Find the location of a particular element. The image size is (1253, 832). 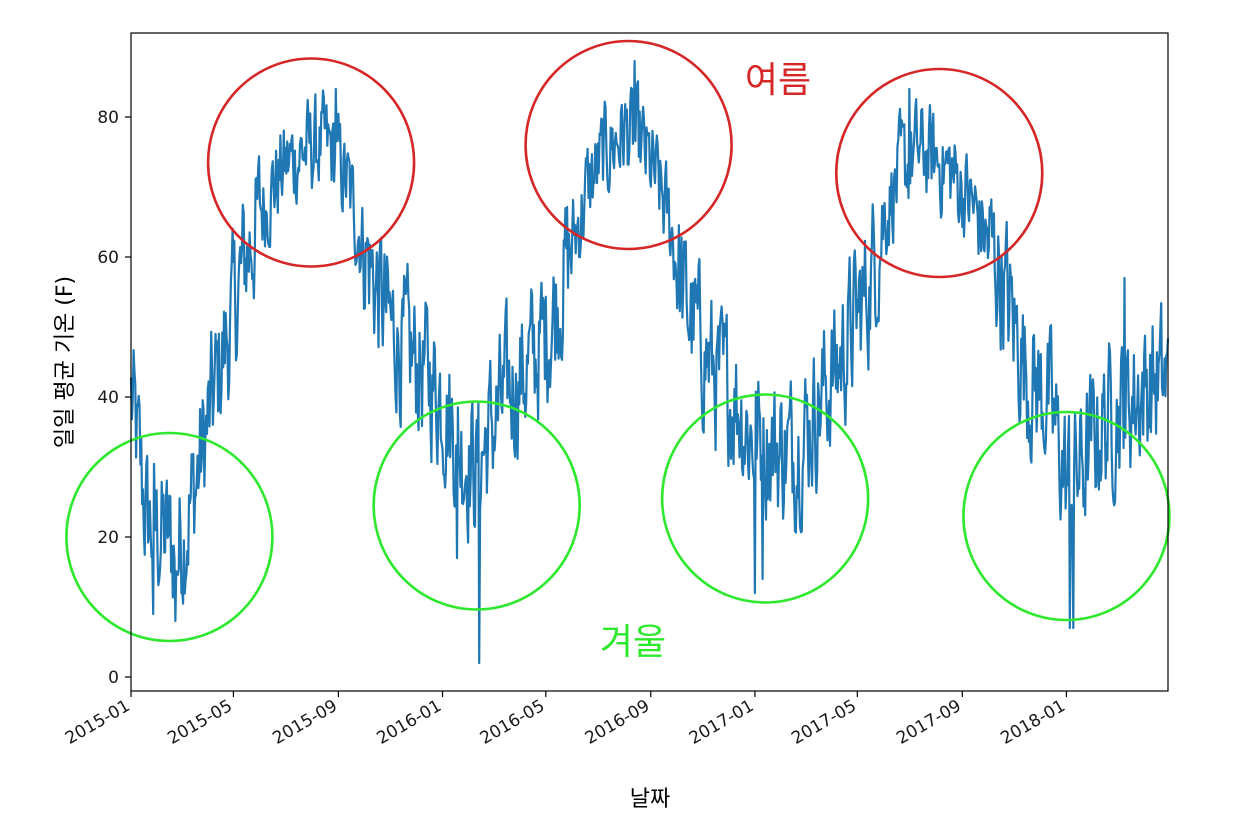

x-tick-label: 2015-05 is located at coordinates (200, 722).